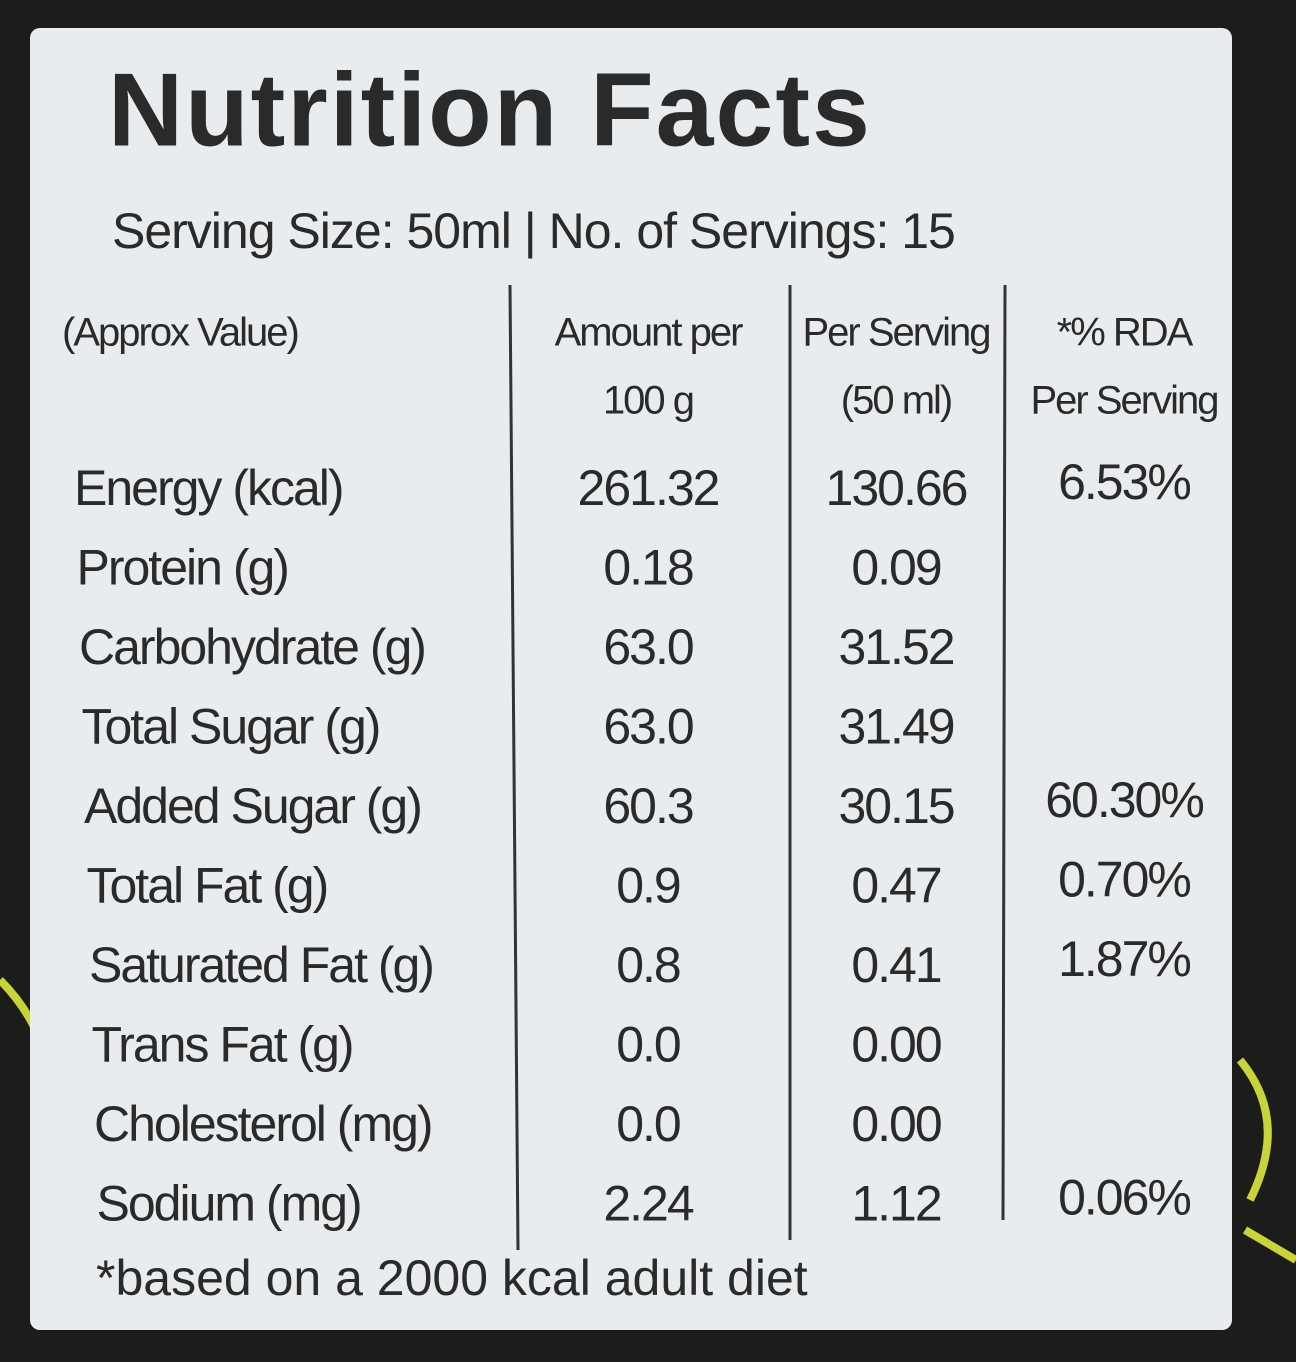 This screenshot has height=1362, width=1296. What do you see at coordinates (648, 965) in the screenshot?
I see `nutrient-value: 0.8` at bounding box center [648, 965].